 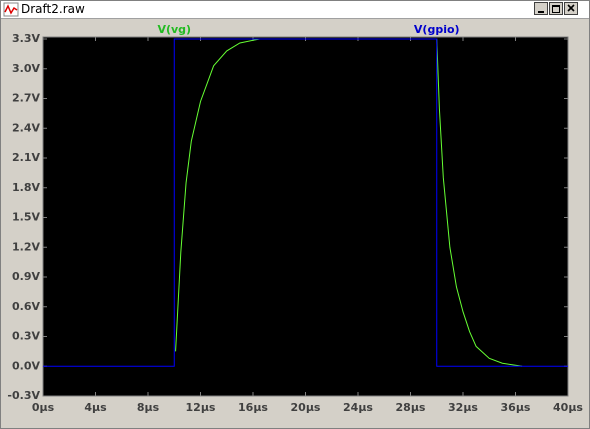 I want to click on y-tick-label: 2.1V, so click(x=26, y=157).